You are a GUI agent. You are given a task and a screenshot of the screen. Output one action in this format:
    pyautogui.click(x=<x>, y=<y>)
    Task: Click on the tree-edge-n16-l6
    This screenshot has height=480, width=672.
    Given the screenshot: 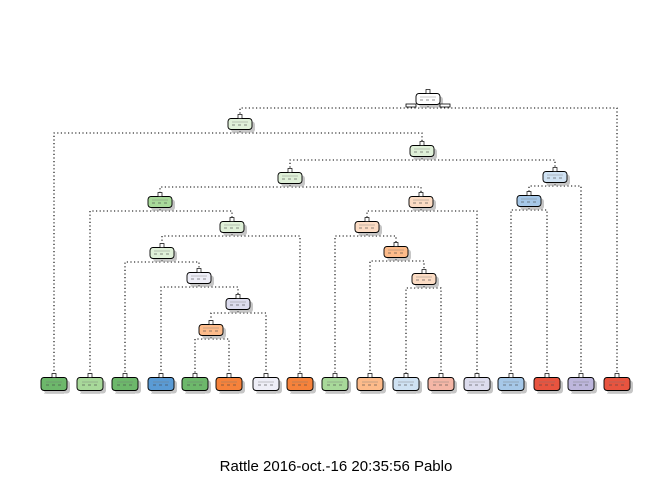 What is the action you would take?
    pyautogui.click(x=220, y=357)
    